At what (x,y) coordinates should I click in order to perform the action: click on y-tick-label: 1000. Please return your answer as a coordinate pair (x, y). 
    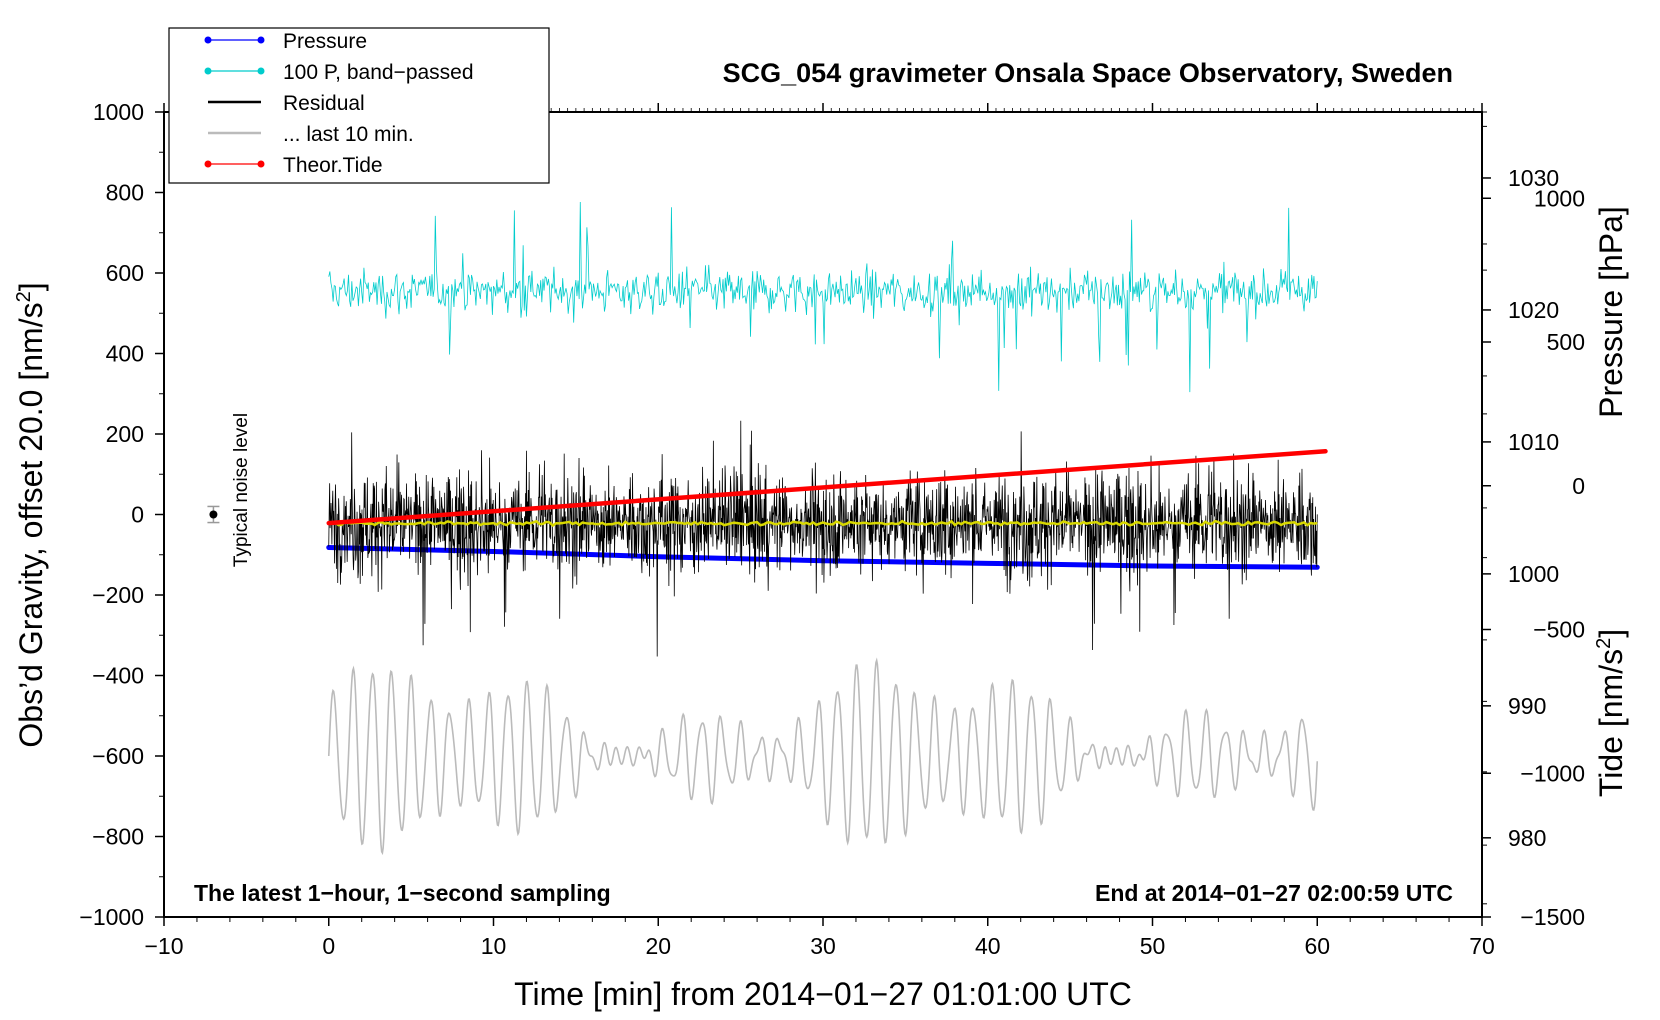
    Looking at the image, I should click on (118, 112).